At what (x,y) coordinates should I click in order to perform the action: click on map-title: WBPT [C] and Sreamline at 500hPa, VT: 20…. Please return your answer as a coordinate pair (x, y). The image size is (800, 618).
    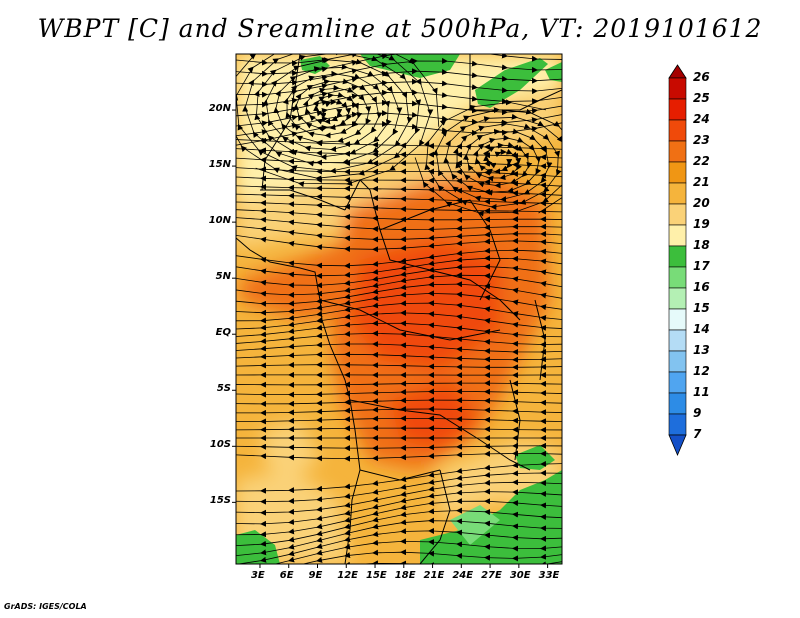
    Looking at the image, I should click on (400, 28).